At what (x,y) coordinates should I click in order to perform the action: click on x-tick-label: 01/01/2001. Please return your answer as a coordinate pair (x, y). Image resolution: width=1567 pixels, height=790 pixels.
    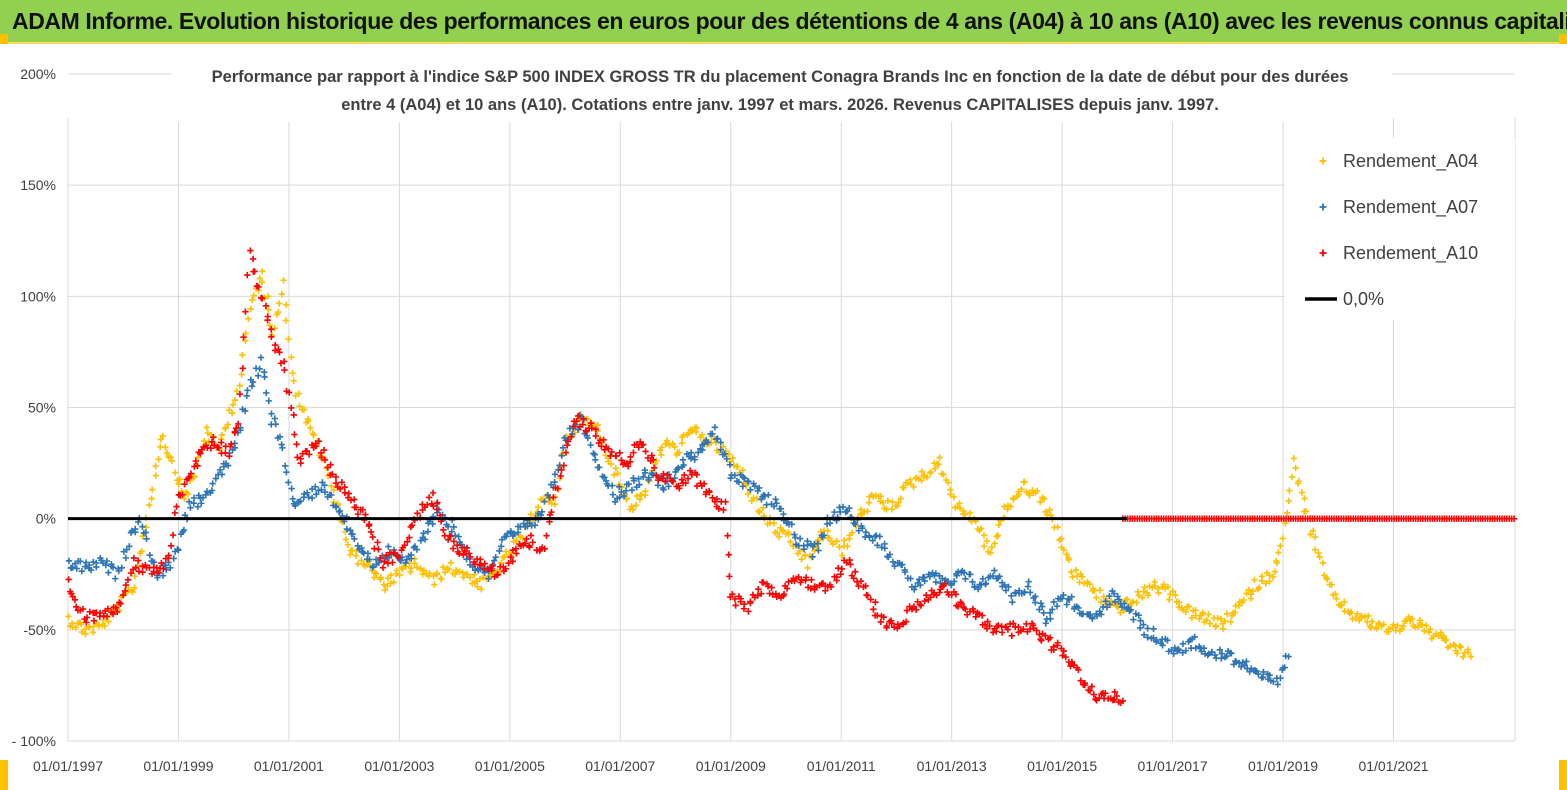
    Looking at the image, I should click on (289, 766).